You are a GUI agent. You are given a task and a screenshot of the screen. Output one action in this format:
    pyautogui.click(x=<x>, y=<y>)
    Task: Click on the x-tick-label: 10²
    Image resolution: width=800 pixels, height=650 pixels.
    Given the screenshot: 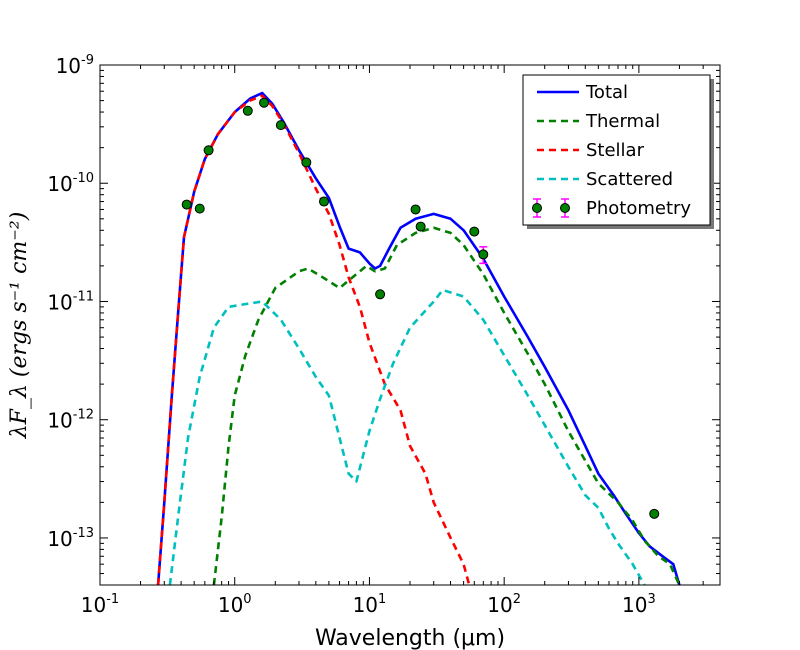 What is the action you would take?
    pyautogui.click(x=504, y=604)
    